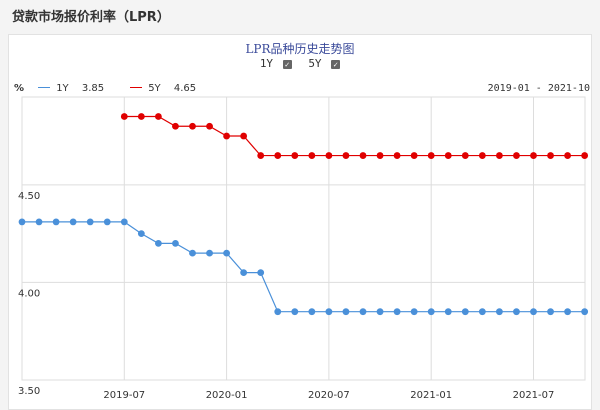 The width and height of the screenshot is (600, 410). Describe the element at coordinates (29, 391) in the screenshot. I see `y-tick-label: 3.50` at that location.